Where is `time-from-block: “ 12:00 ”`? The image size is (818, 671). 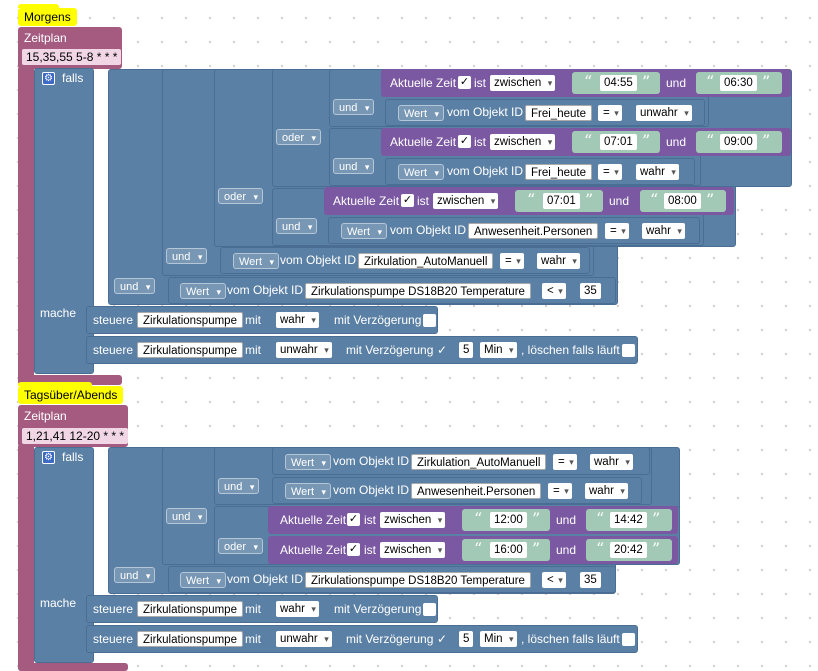 time-from-block: “ 12:00 ” is located at coordinates (506, 520).